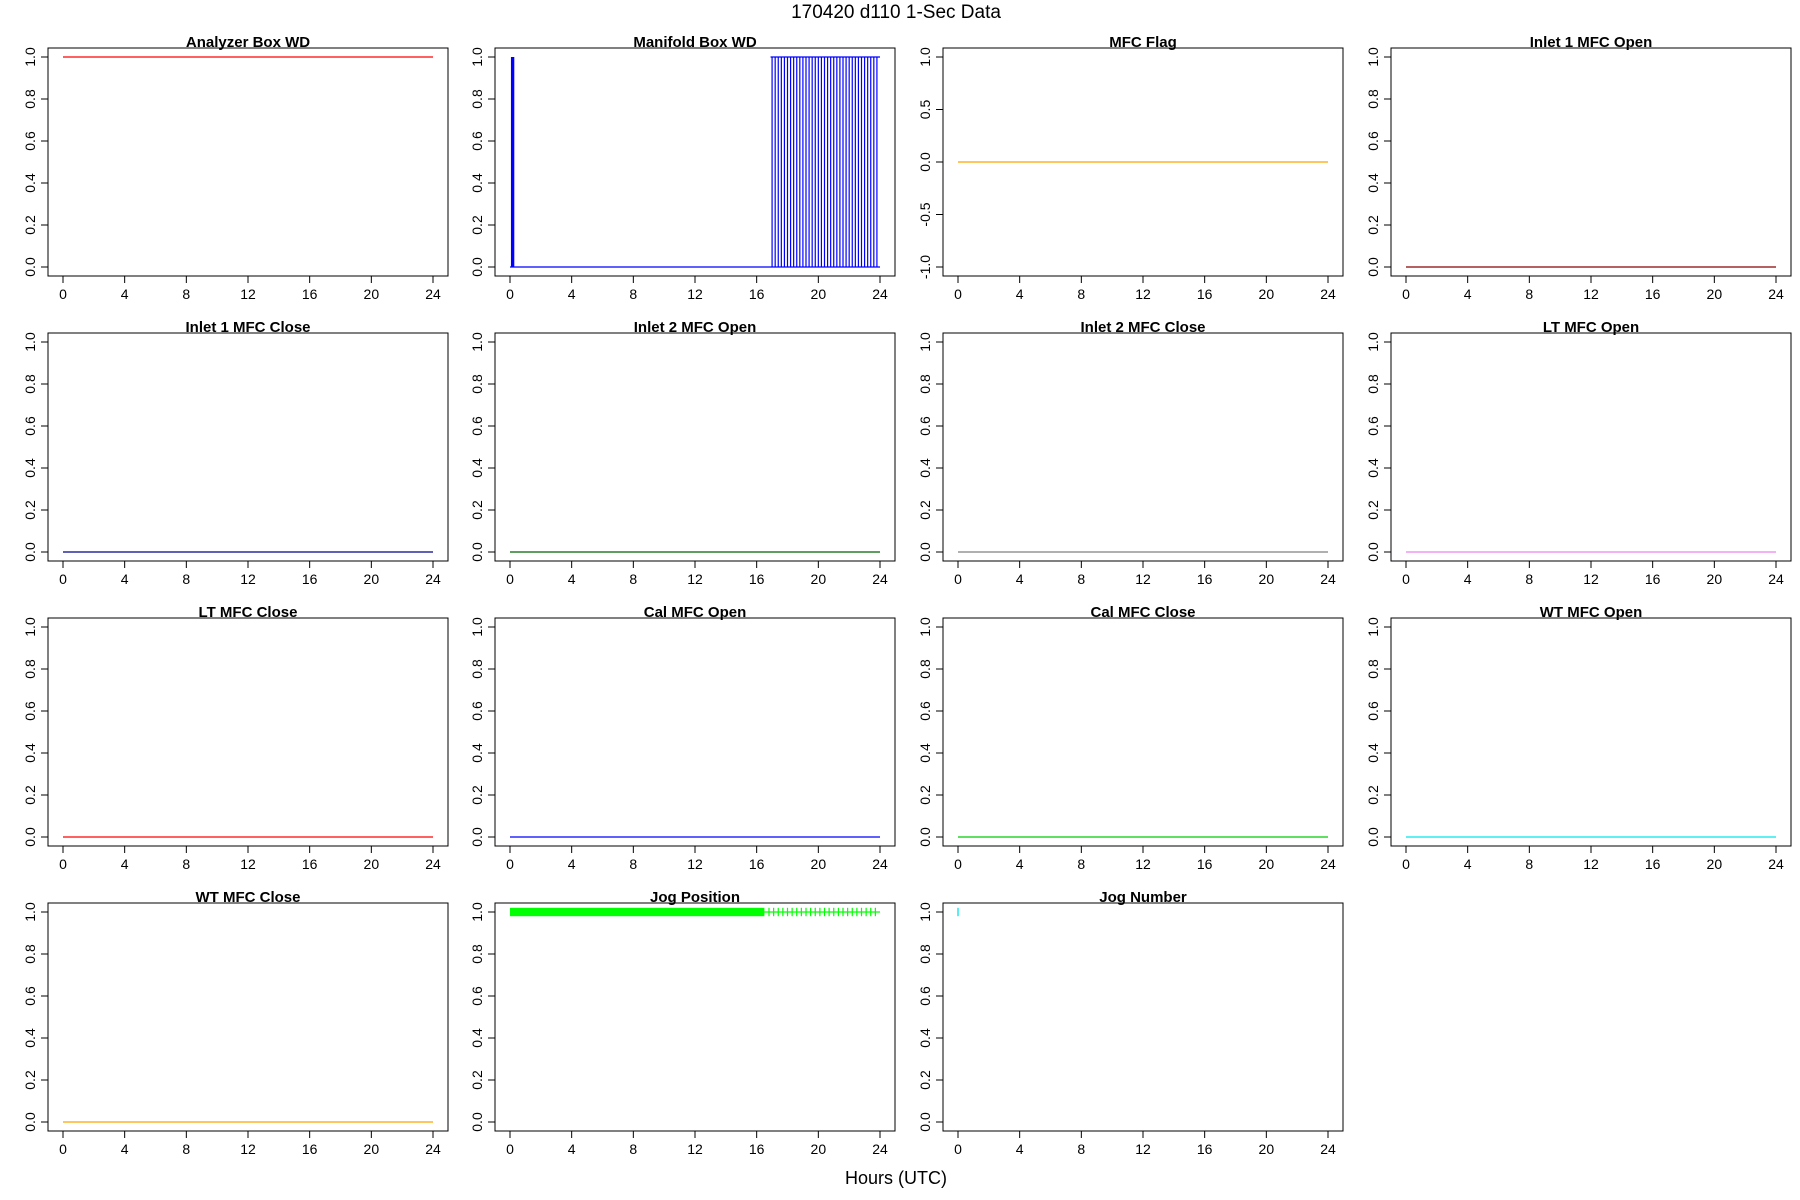 Image resolution: width=1800 pixels, height=1200 pixels. Describe the element at coordinates (925, 267) in the screenshot. I see `y-tick-label: -1.0` at that location.